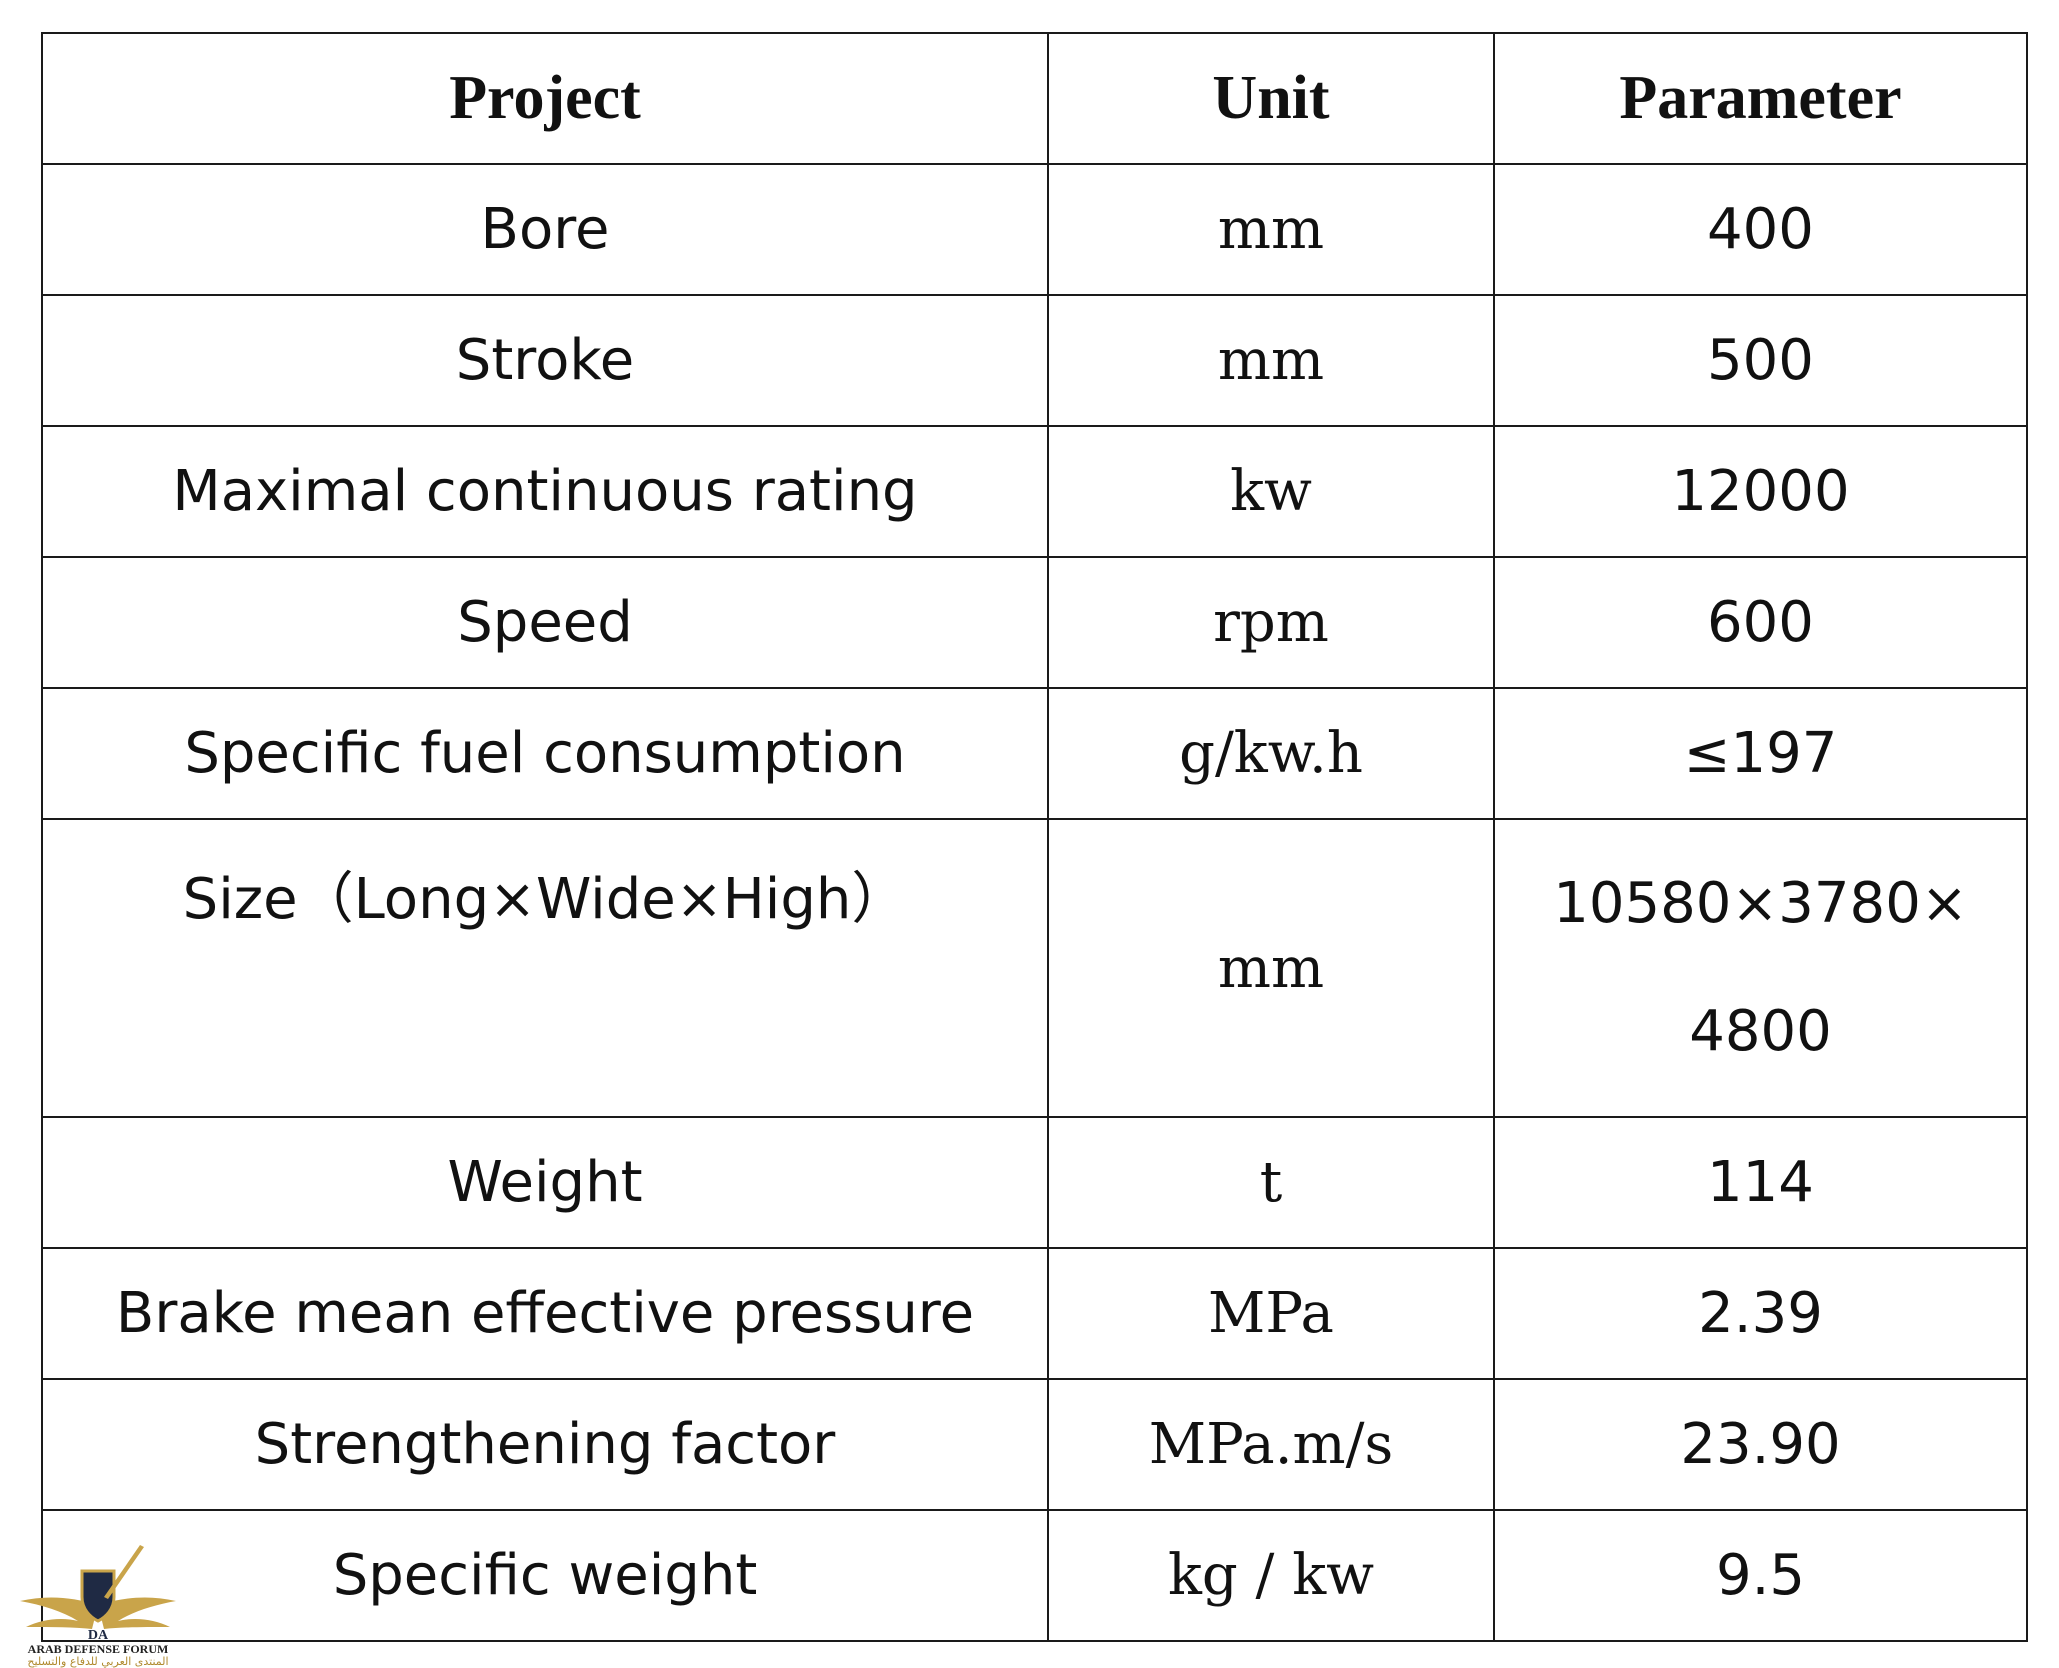 The width and height of the screenshot is (2059, 1668). What do you see at coordinates (1760, 903) in the screenshot?
I see `parameter-line-1: 10580×3780×` at bounding box center [1760, 903].